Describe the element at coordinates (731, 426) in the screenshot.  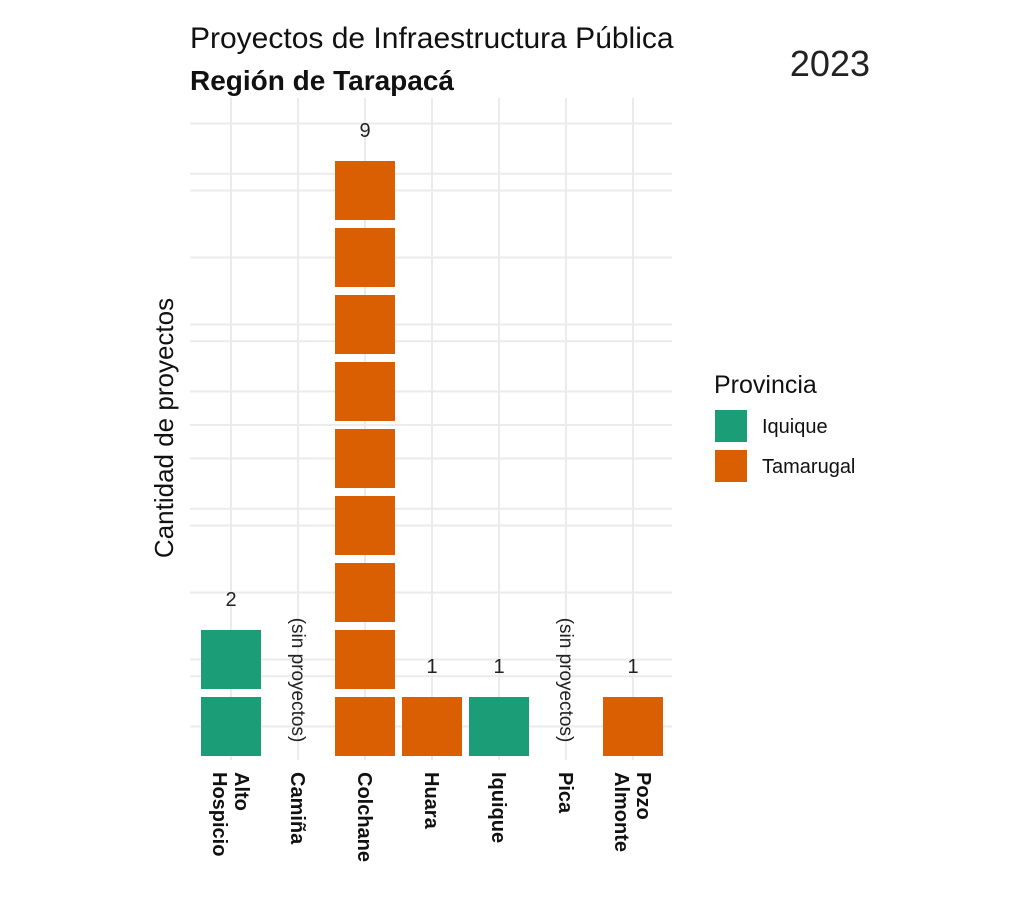
I see `legend-swatch-iquique` at that location.